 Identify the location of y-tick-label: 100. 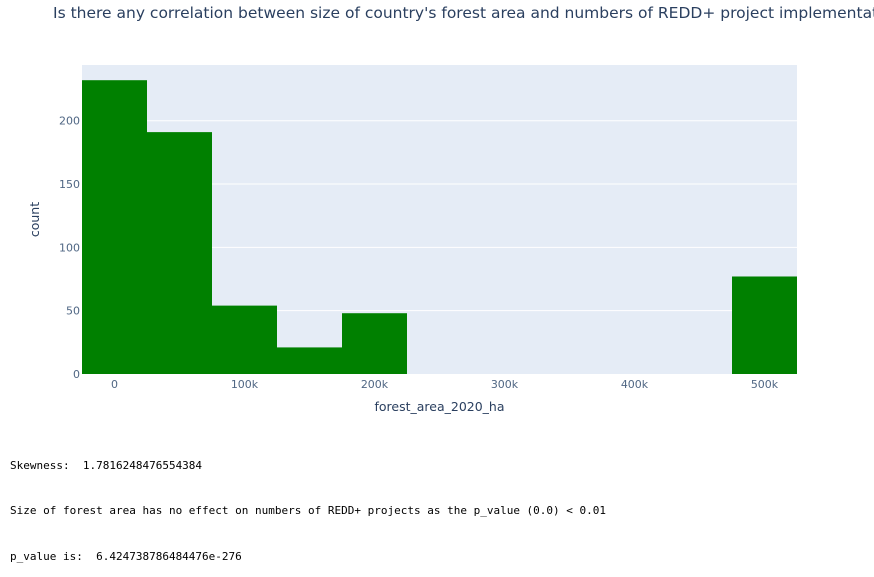
(69, 247).